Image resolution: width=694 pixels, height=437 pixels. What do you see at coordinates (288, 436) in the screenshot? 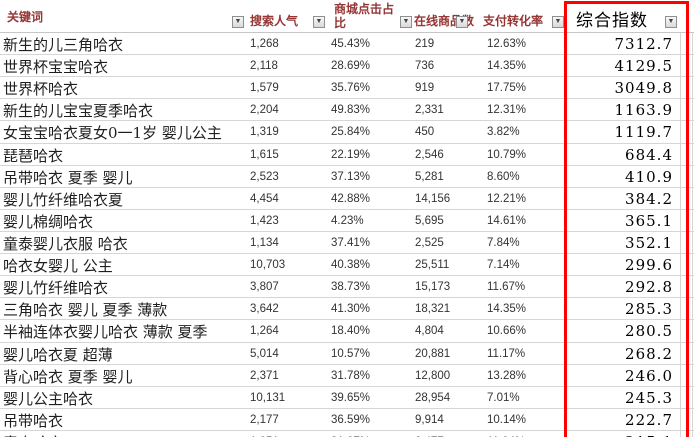
I see `cell-search-popularity: 1,051` at bounding box center [288, 436].